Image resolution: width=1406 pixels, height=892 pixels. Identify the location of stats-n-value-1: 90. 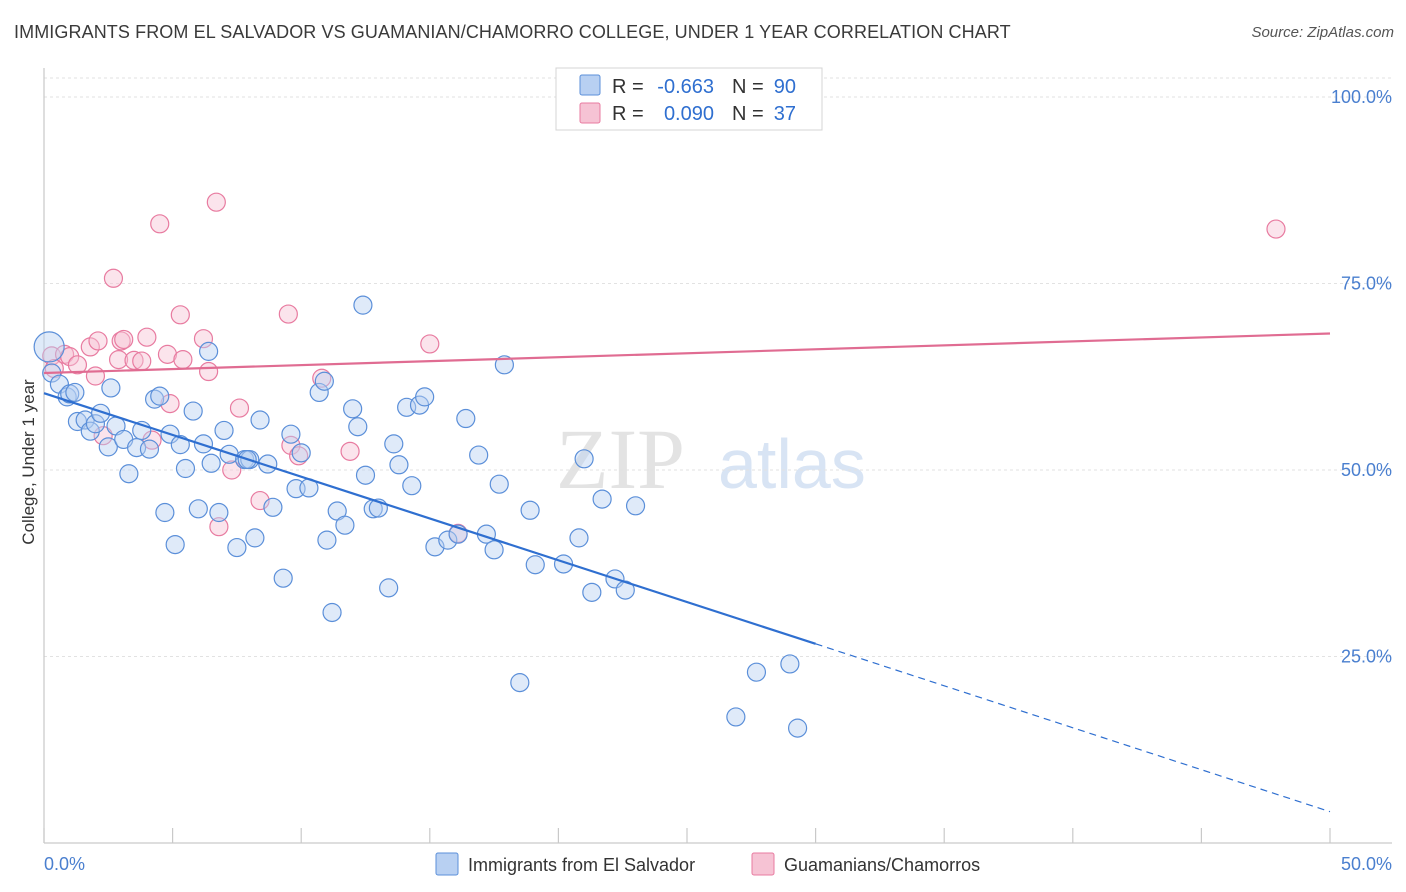
(785, 87).